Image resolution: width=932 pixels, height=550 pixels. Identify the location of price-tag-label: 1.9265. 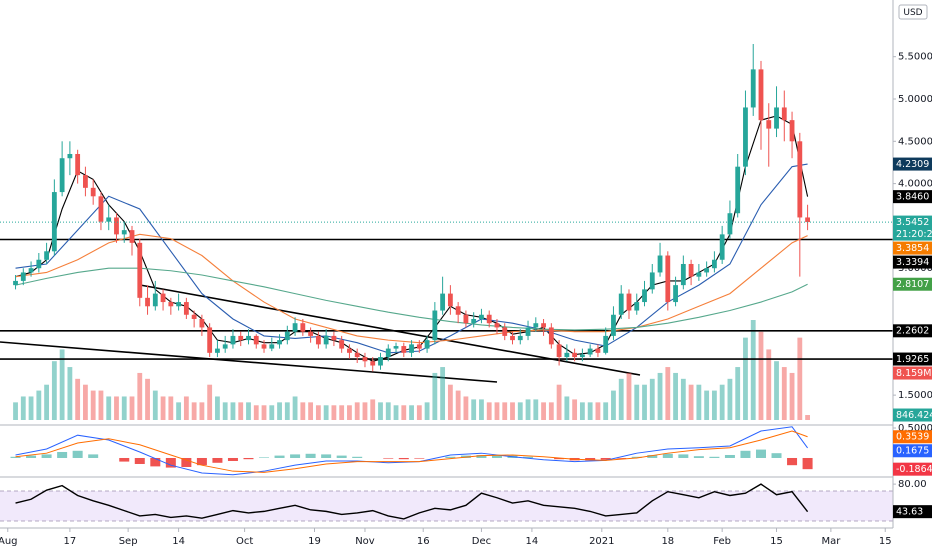
(912, 359).